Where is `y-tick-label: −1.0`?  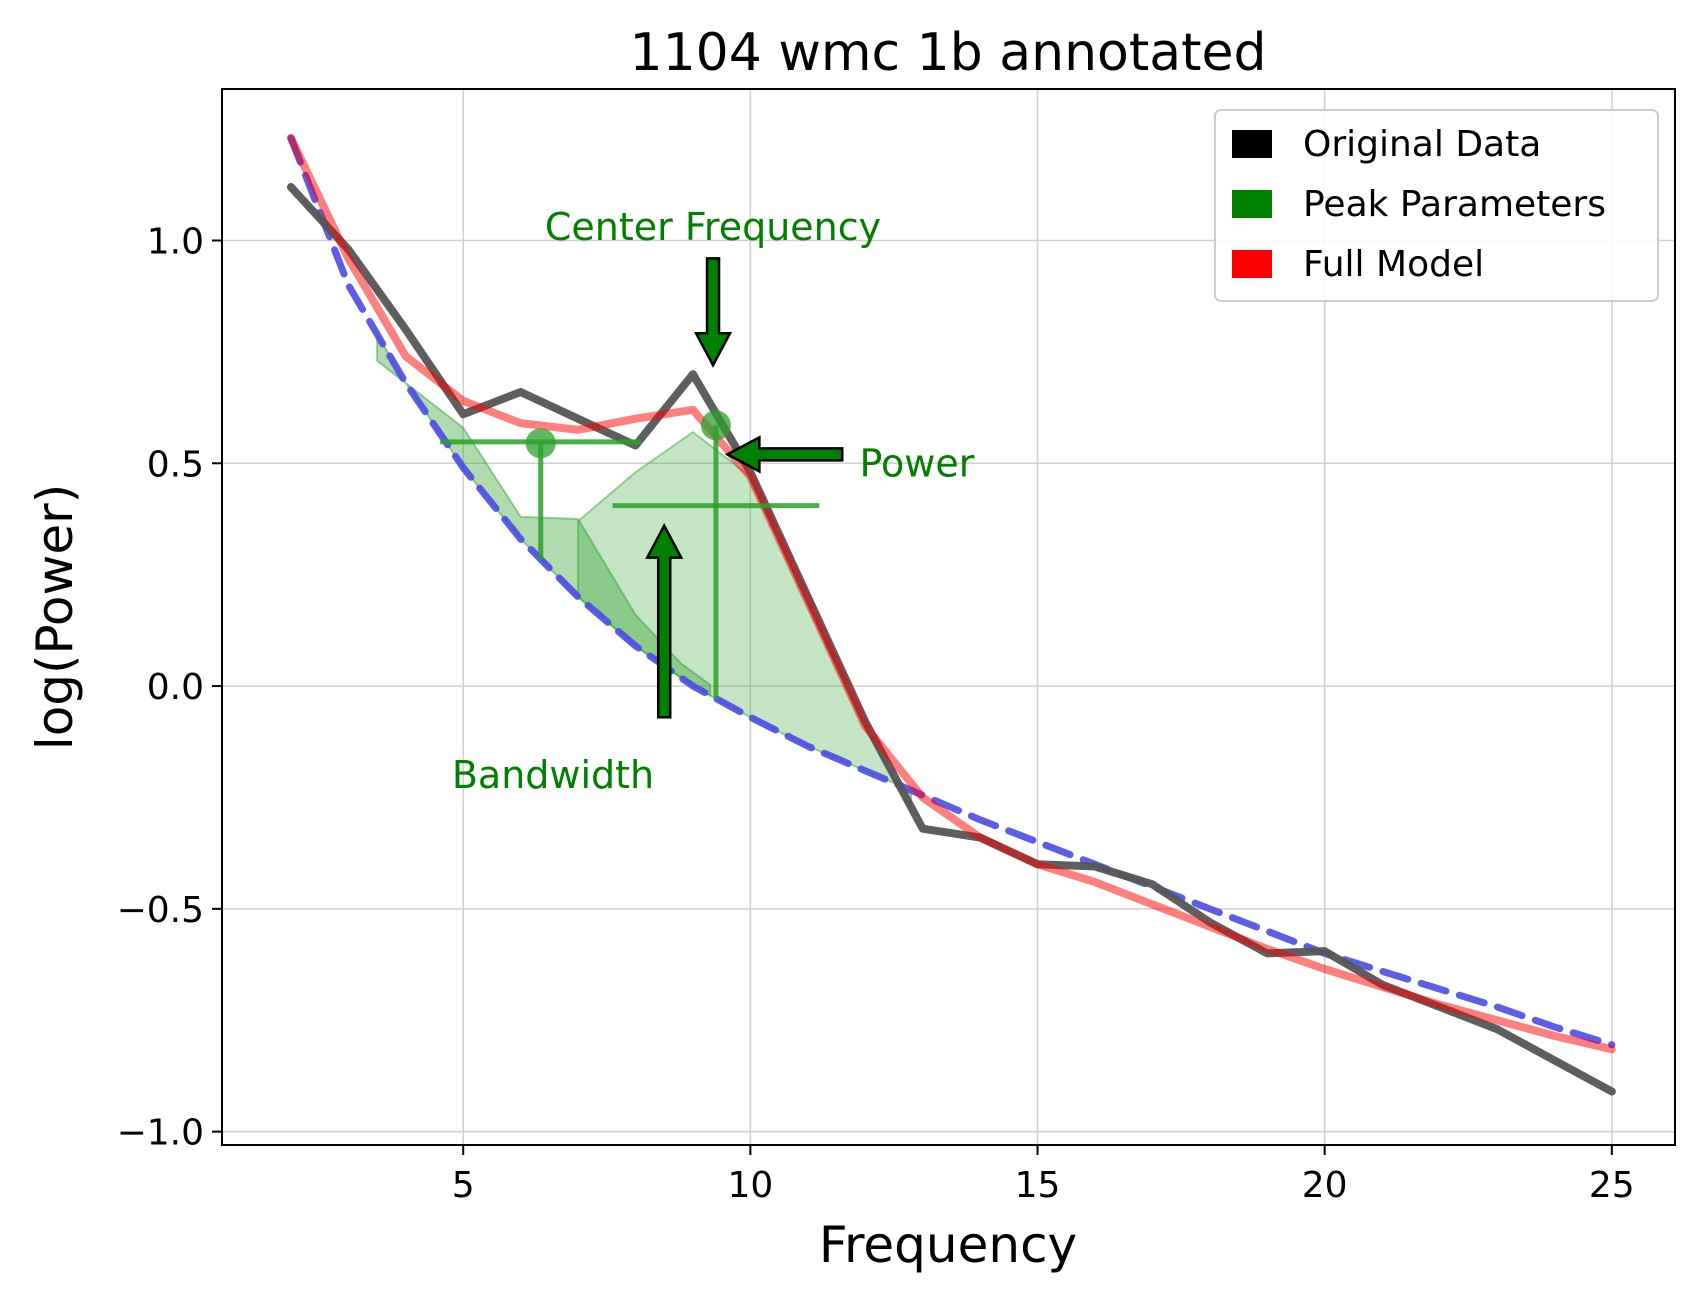
y-tick-label: −1.0 is located at coordinates (160, 1133).